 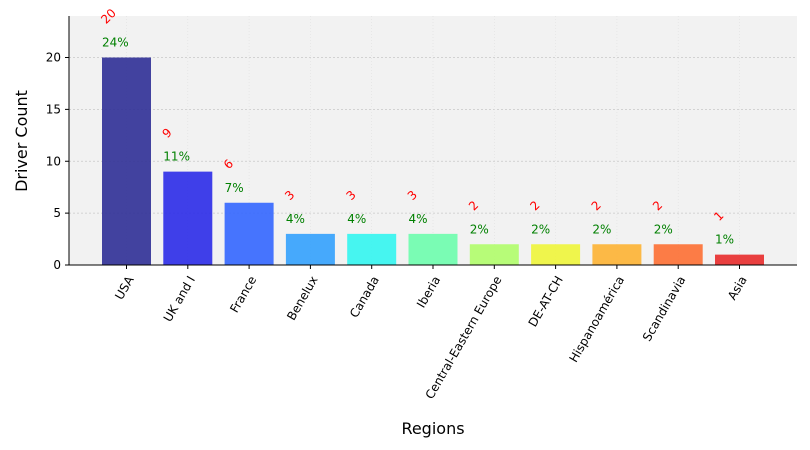 What do you see at coordinates (179, 299) in the screenshot?
I see `x-tick-label: UK and I` at bounding box center [179, 299].